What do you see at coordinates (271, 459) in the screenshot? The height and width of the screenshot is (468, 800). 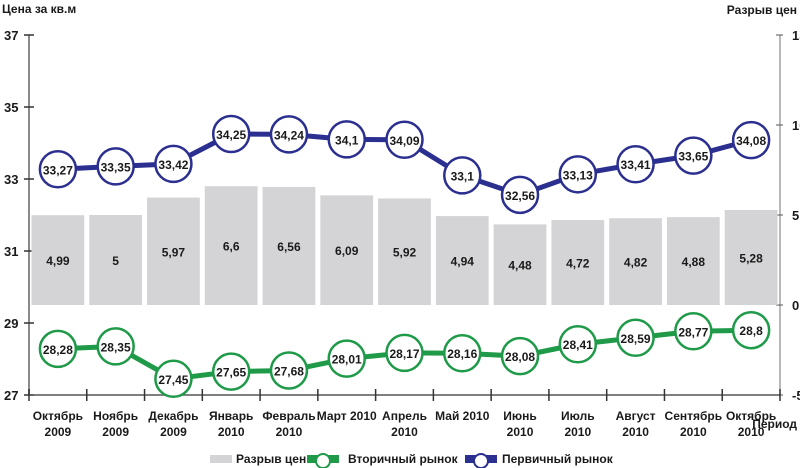 I see `legend-label: Разрыв цен` at bounding box center [271, 459].